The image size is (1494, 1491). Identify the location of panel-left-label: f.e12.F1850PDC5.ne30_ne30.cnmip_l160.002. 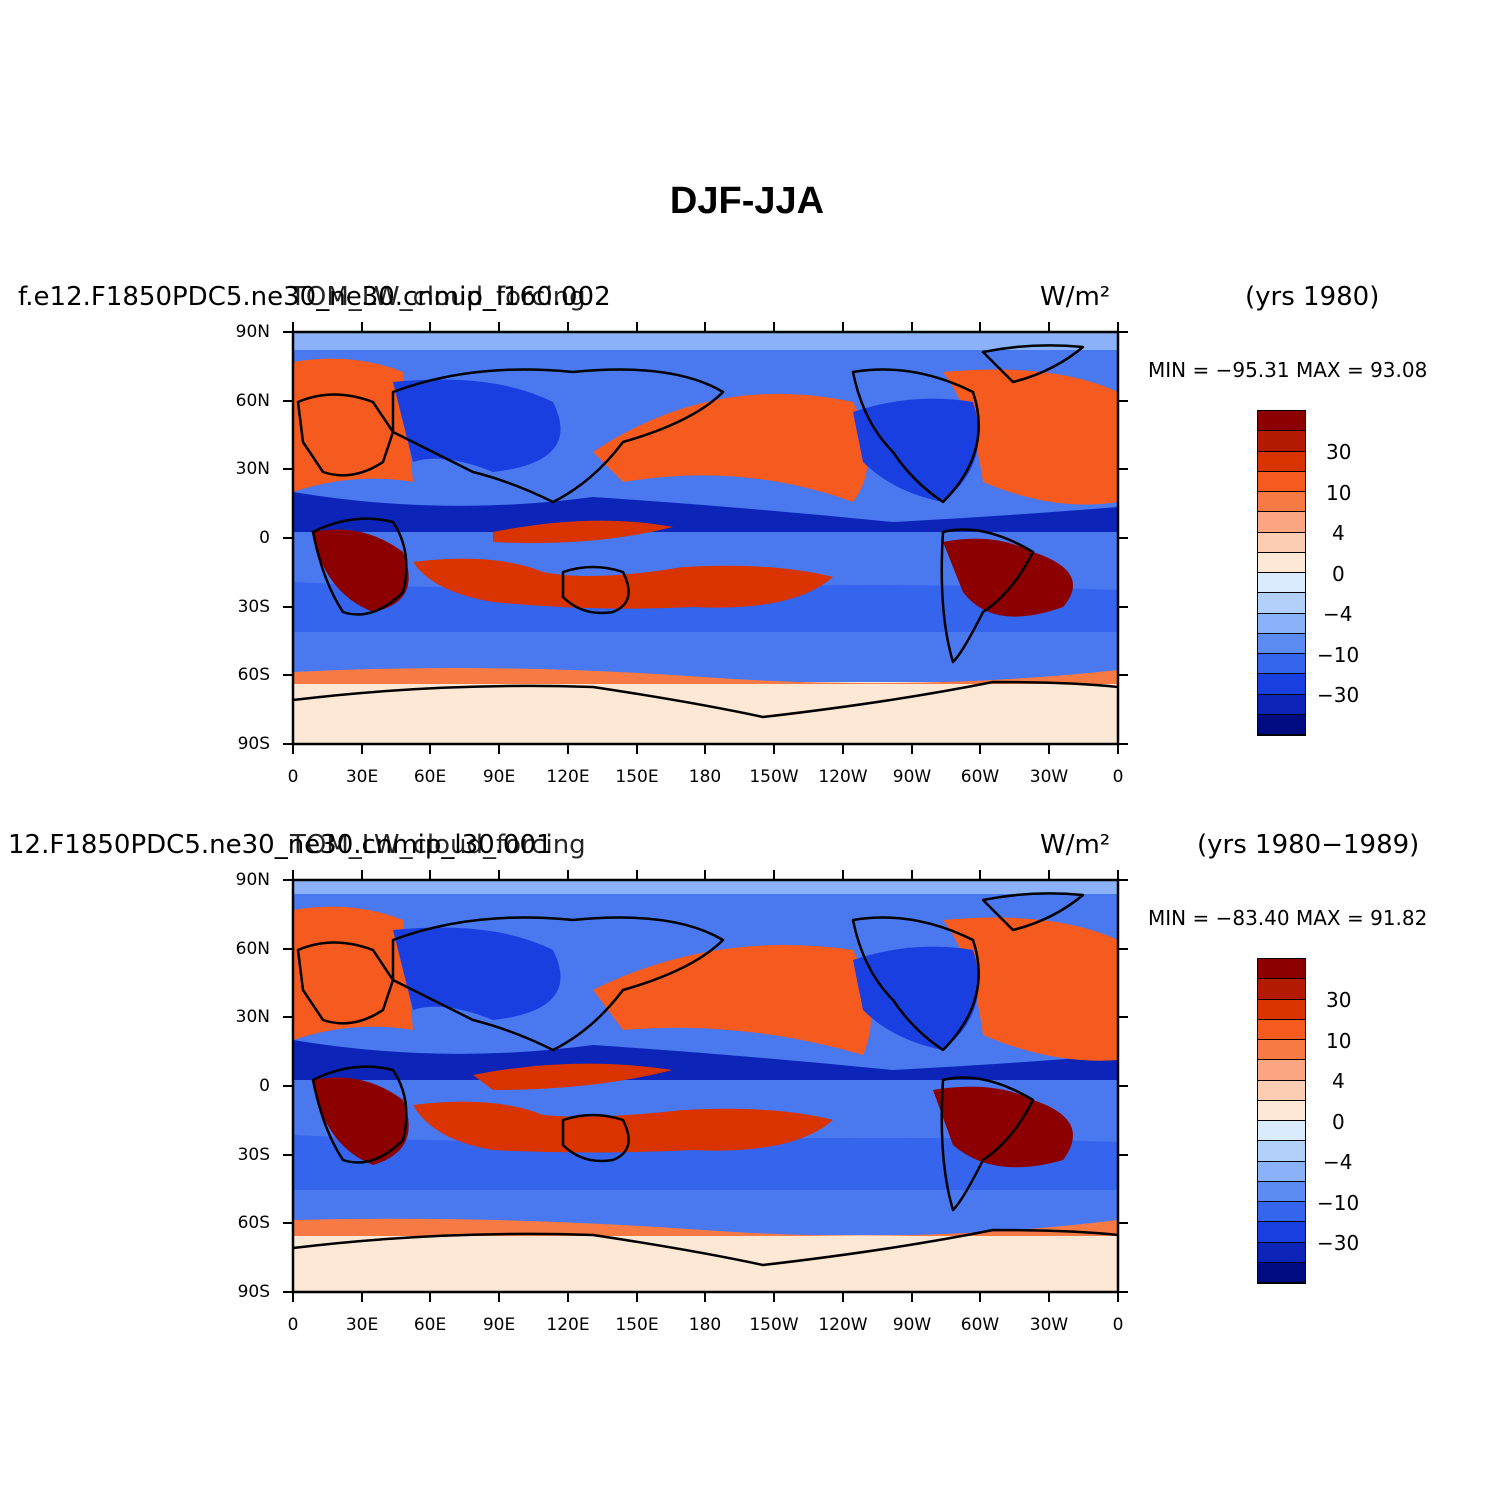
(314, 297).